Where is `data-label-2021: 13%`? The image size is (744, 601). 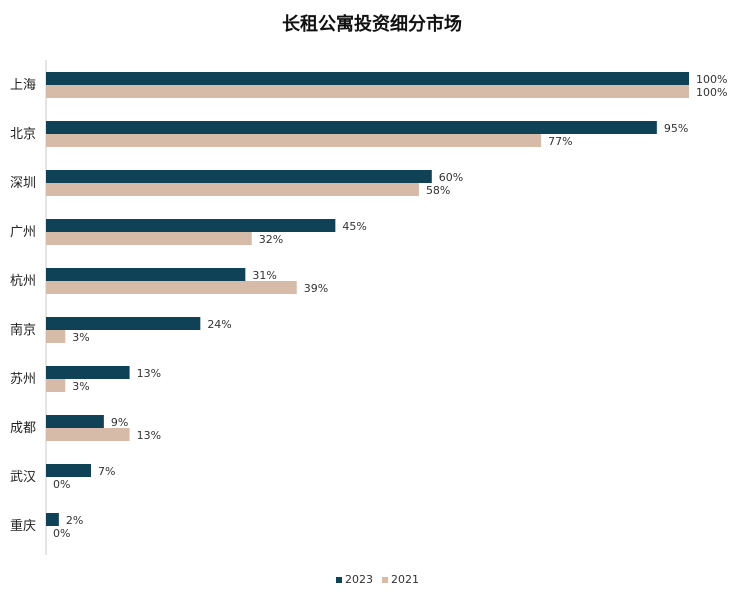 data-label-2021: 13% is located at coordinates (149, 435).